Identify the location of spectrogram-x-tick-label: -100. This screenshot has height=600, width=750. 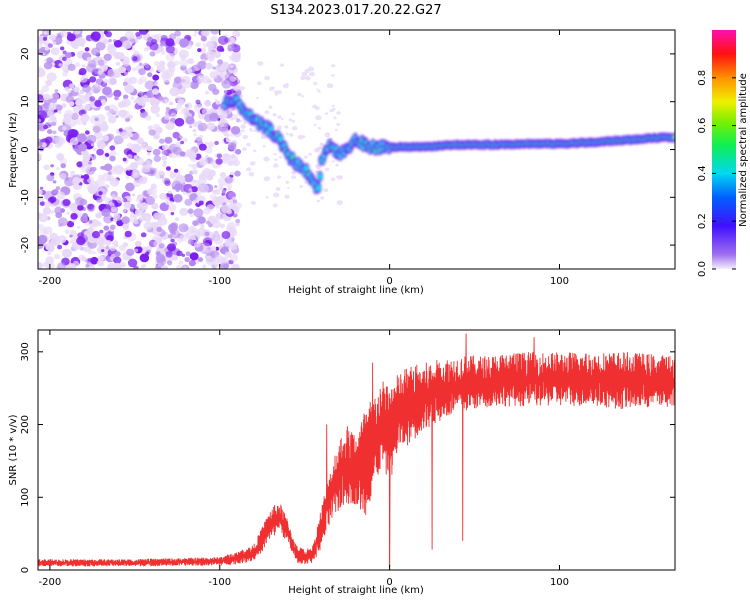
(219, 281).